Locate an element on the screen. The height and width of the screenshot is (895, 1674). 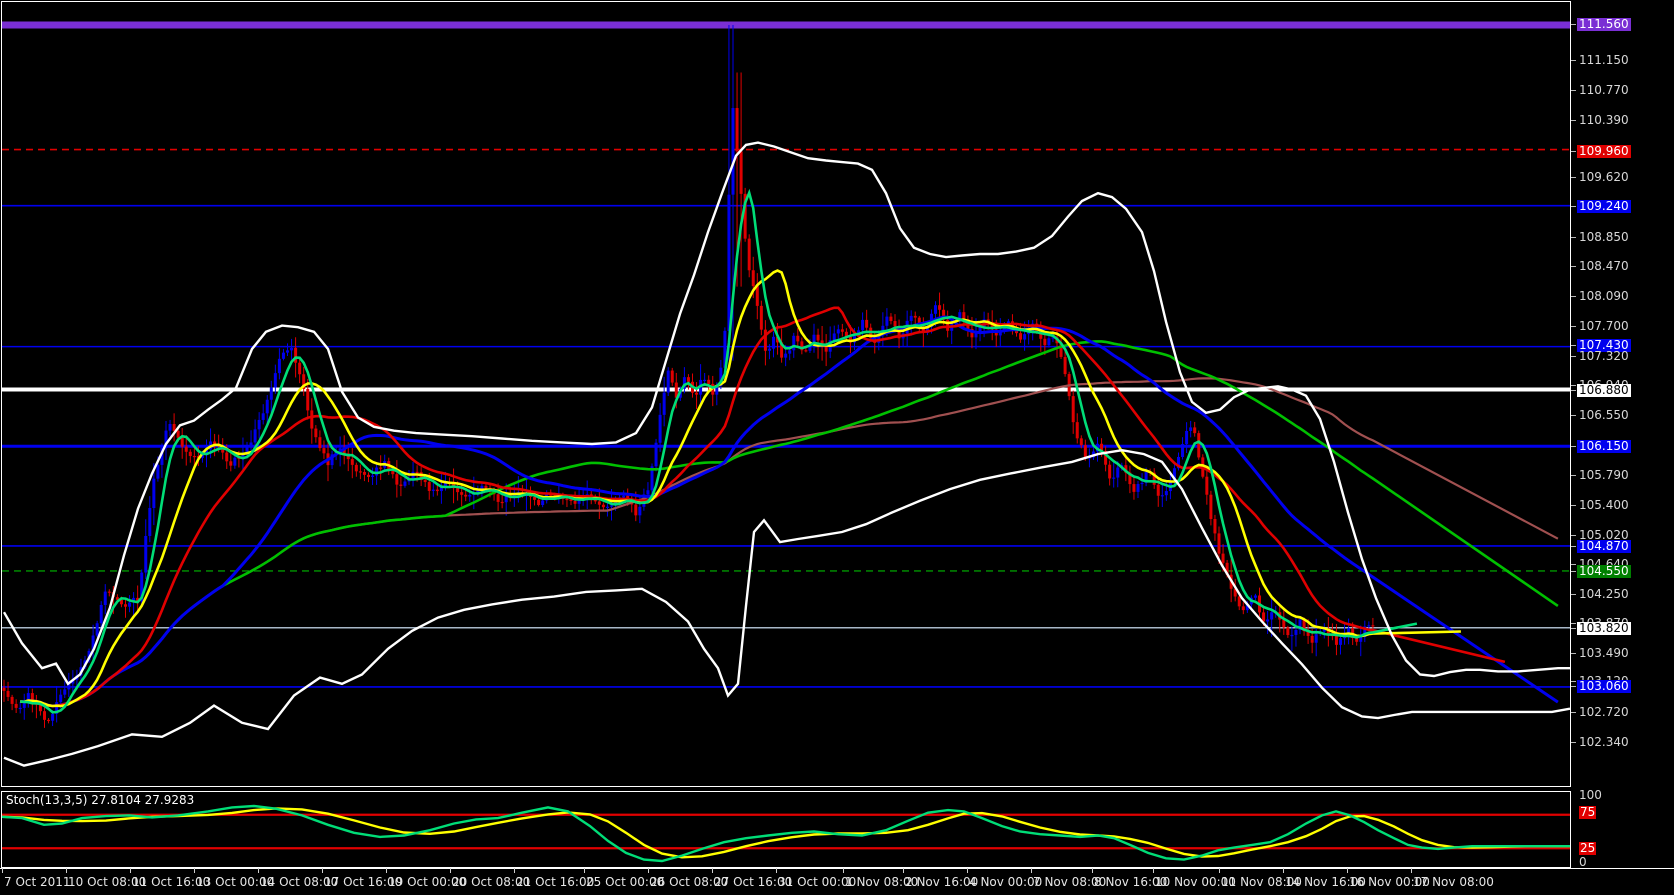
time-tick-label: 4 Nov 00:00 is located at coordinates (1006, 882).